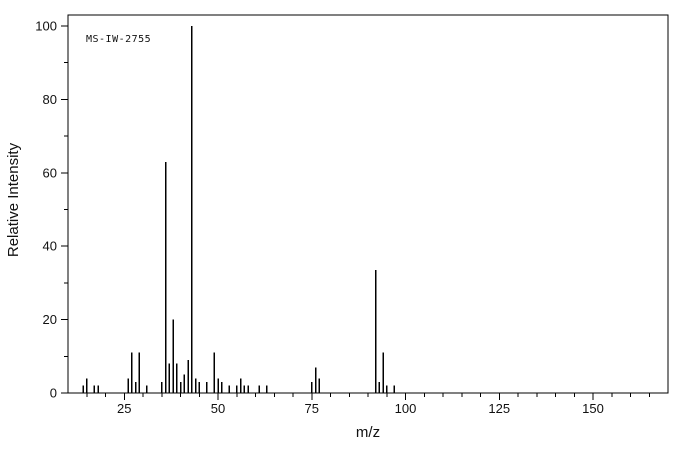 The height and width of the screenshot is (455, 676). What do you see at coordinates (46, 26) in the screenshot?
I see `y-tick-label: 100` at bounding box center [46, 26].